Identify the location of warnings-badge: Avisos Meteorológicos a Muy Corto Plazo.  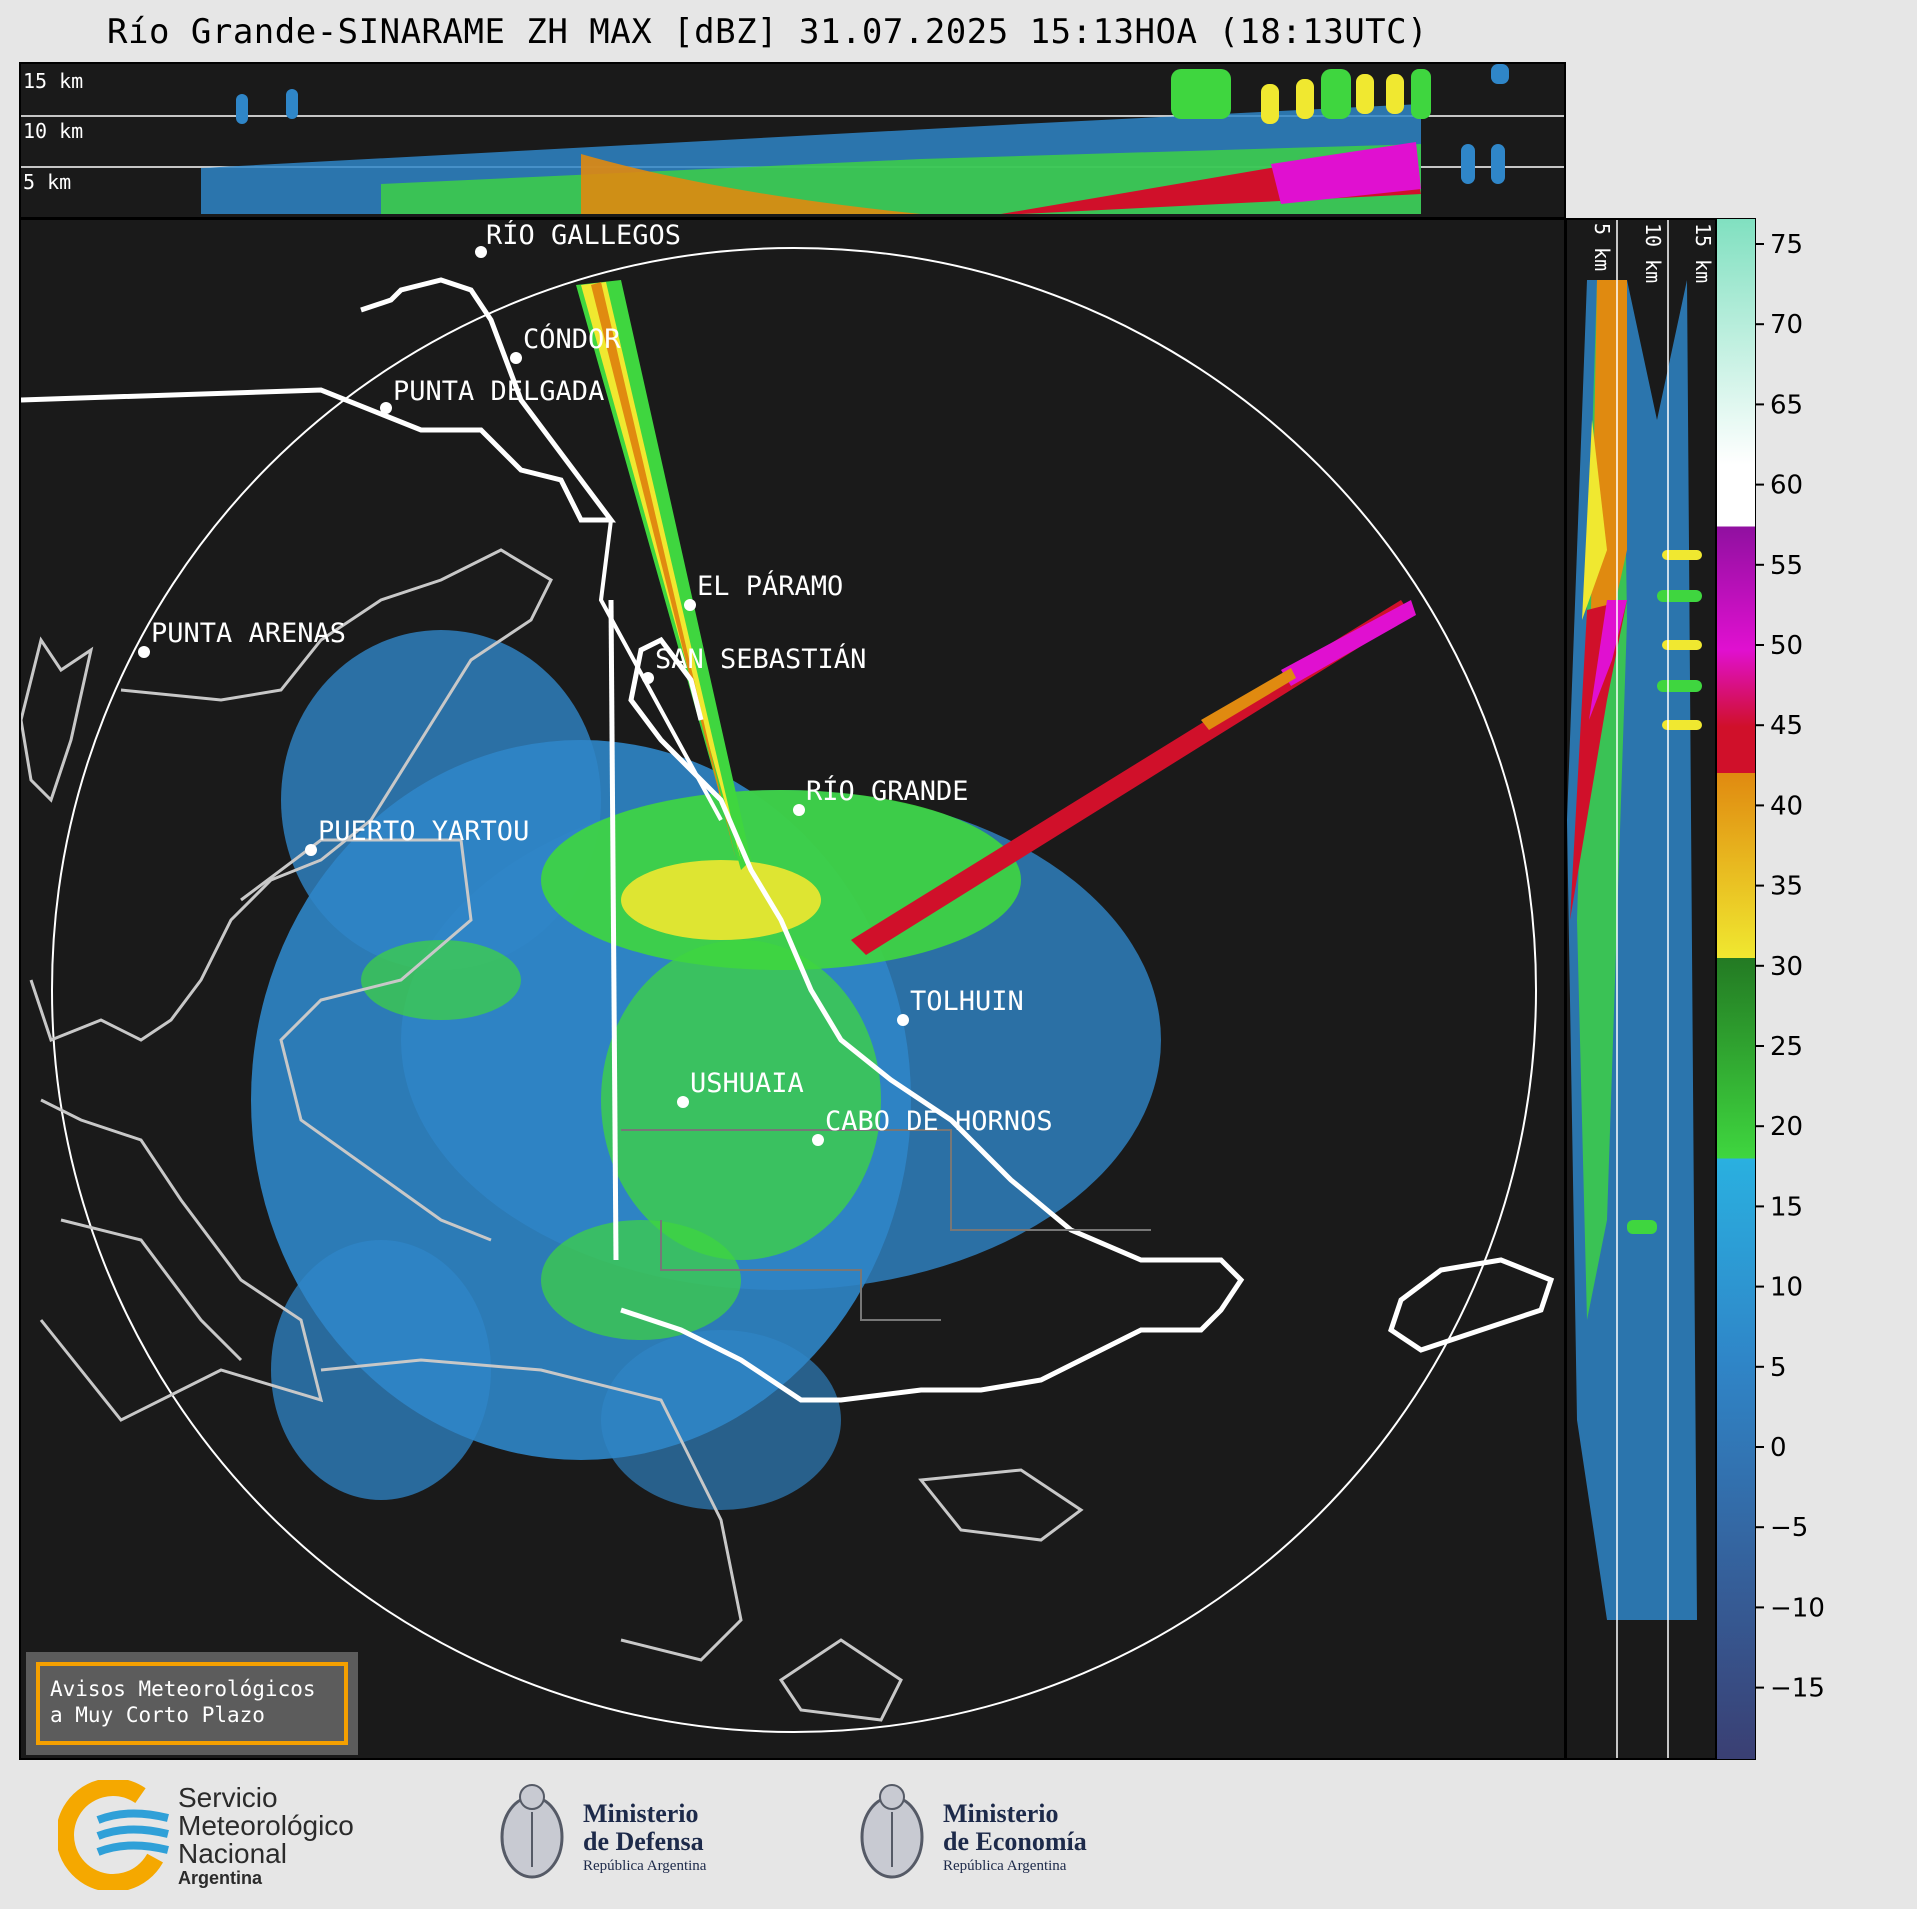
(192, 1703).